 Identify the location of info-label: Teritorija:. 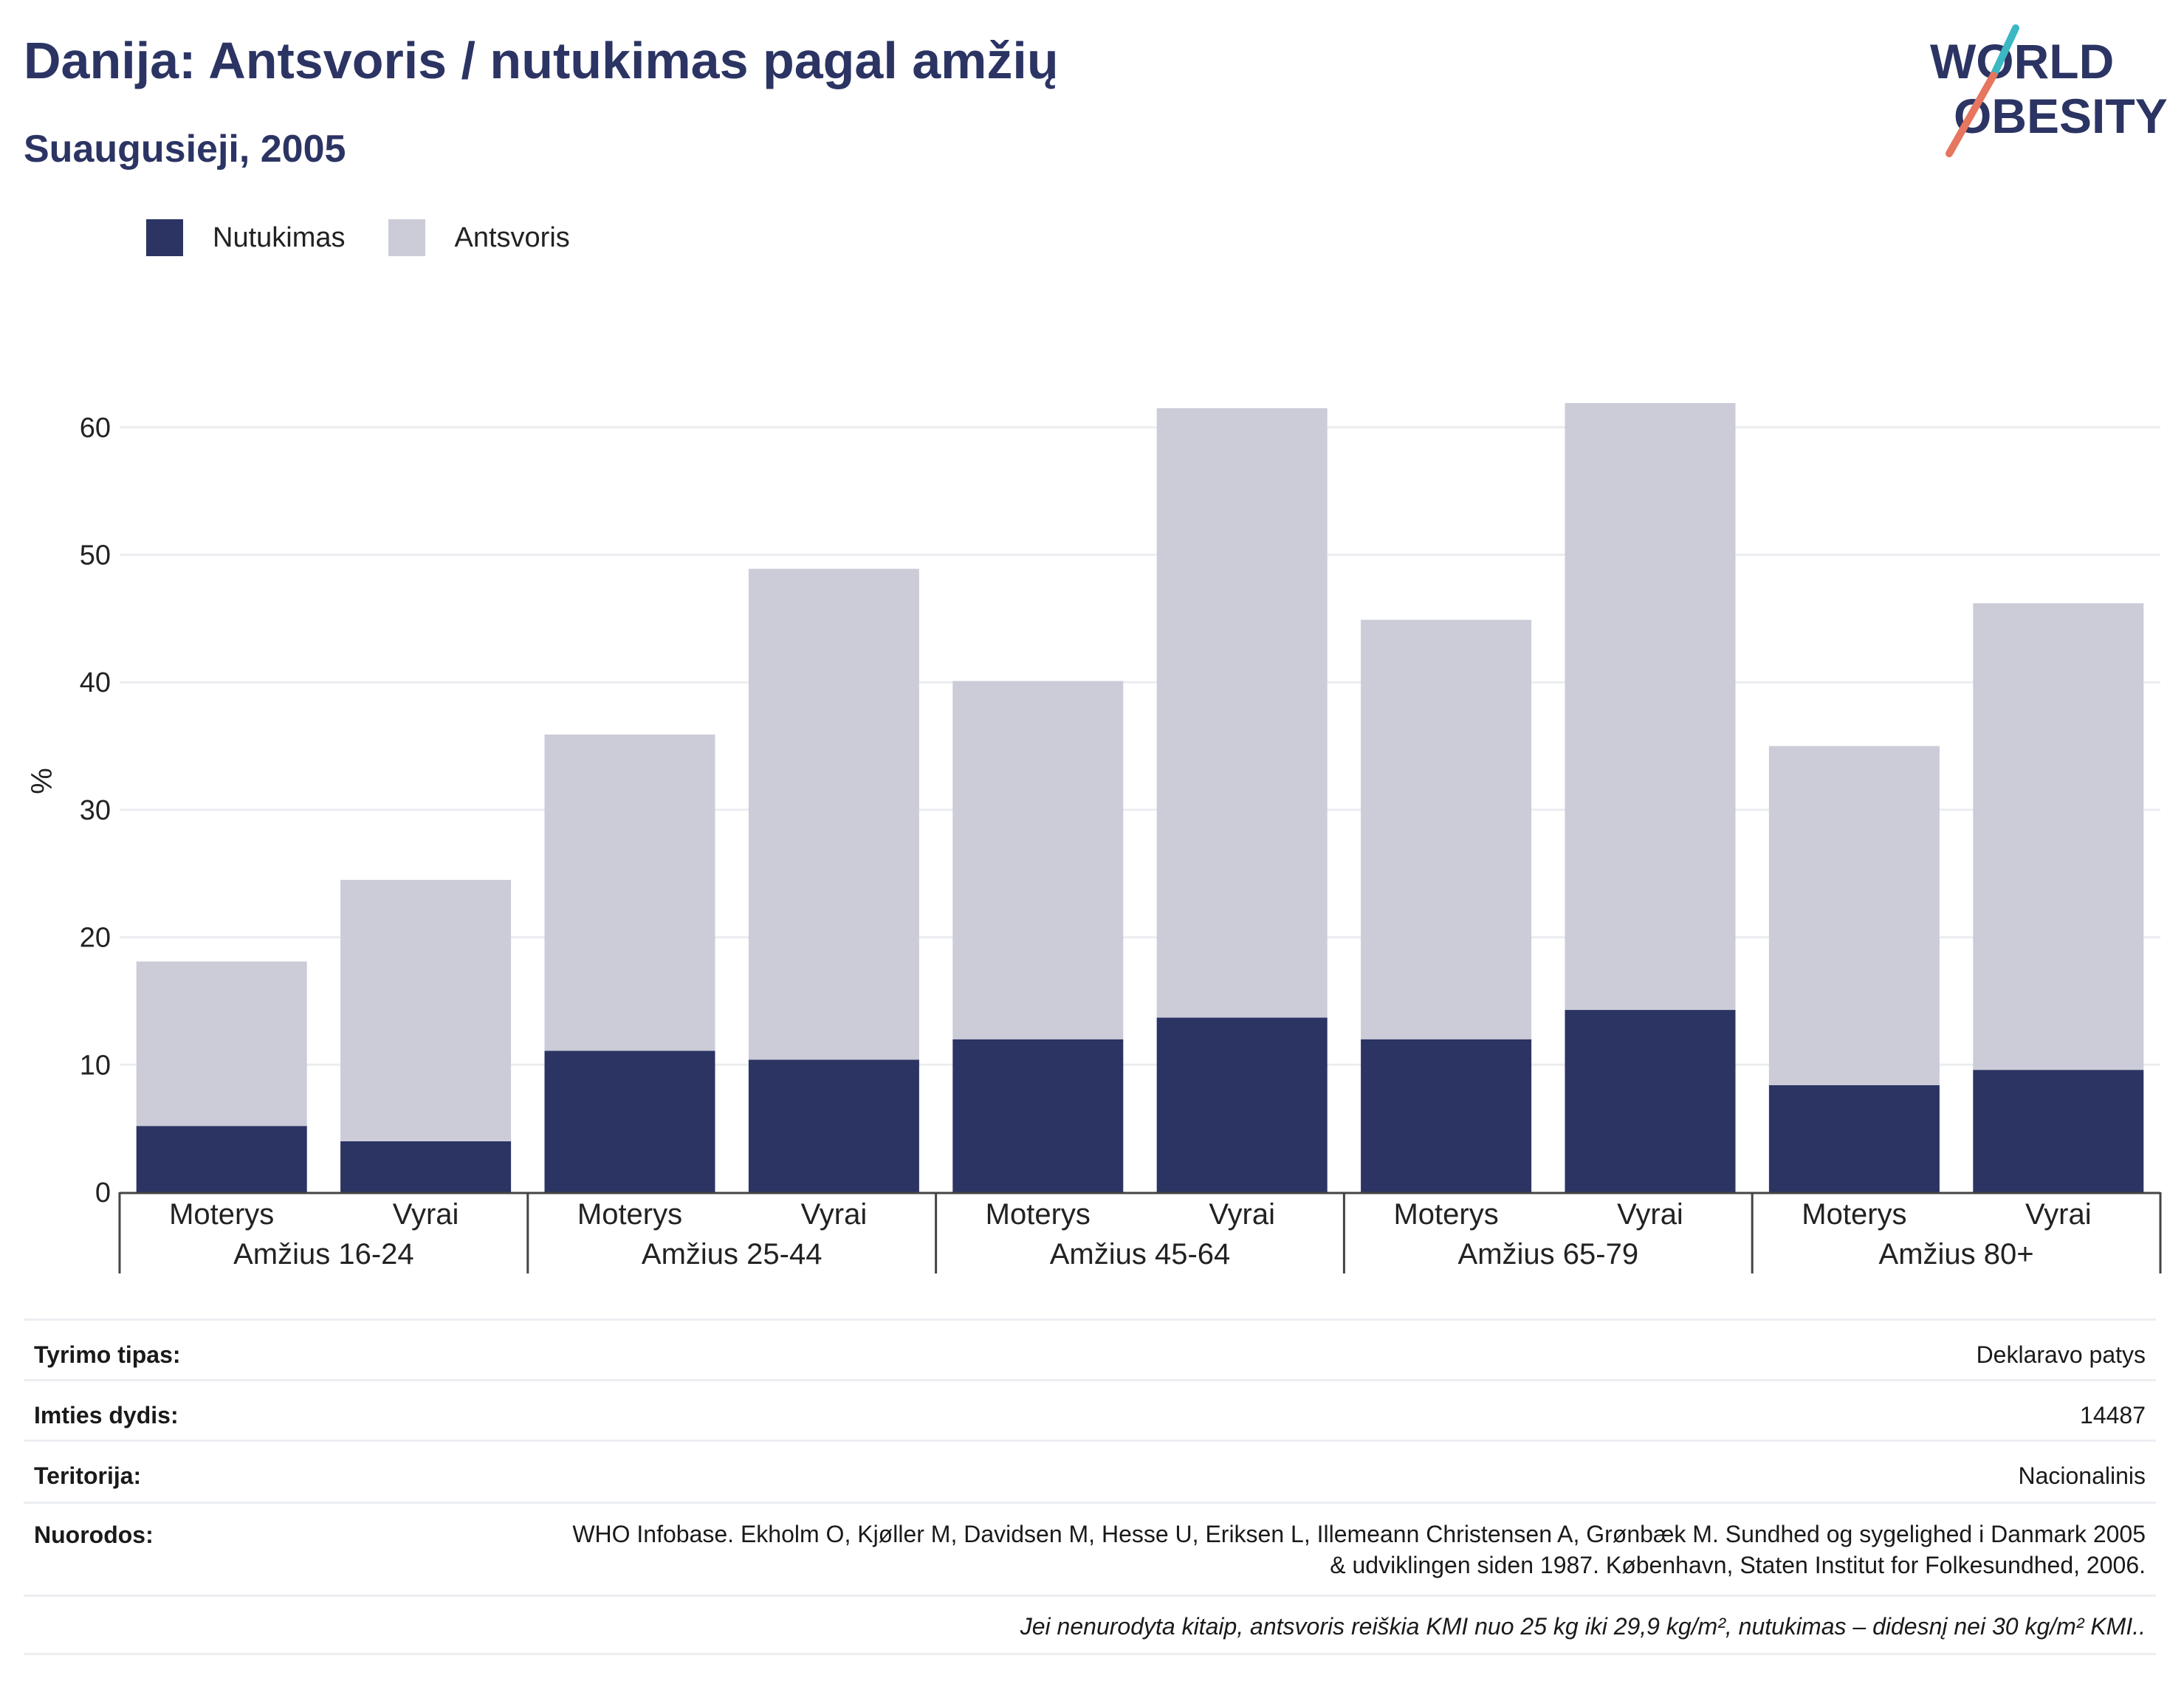
(88, 1475).